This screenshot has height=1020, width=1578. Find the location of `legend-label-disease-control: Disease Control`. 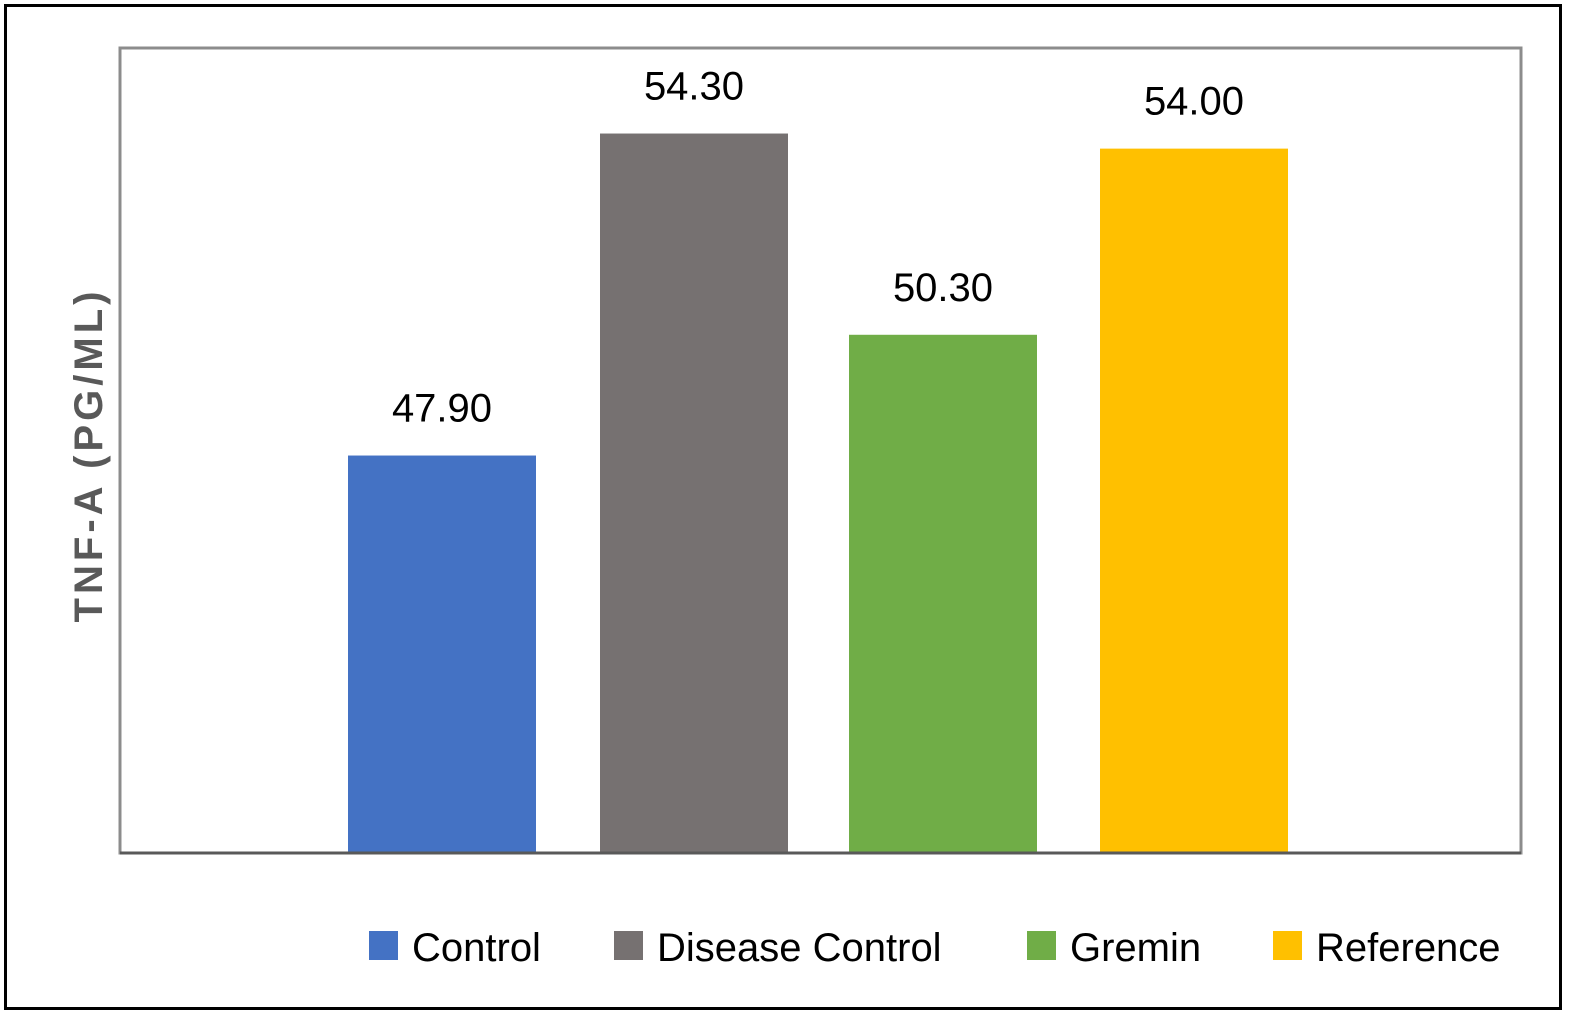

legend-label-disease-control: Disease Control is located at coordinates (799, 948).